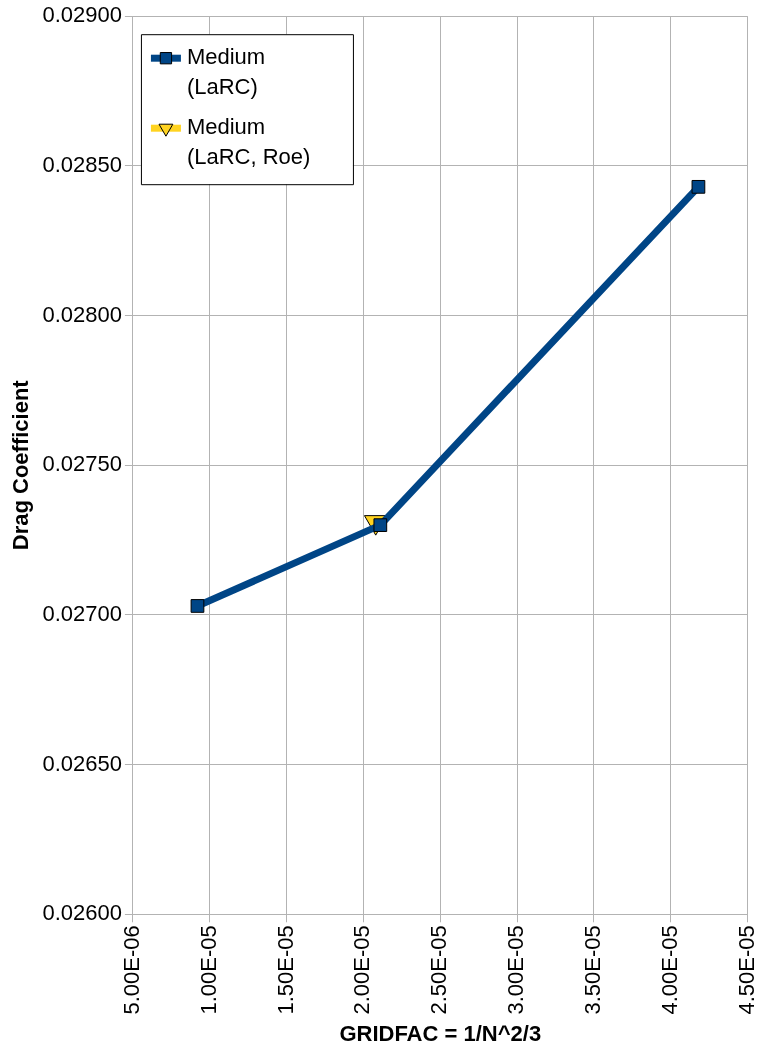  I want to click on x-axis-title: GRIDFAC = 1/N^2/3, so click(440, 1033).